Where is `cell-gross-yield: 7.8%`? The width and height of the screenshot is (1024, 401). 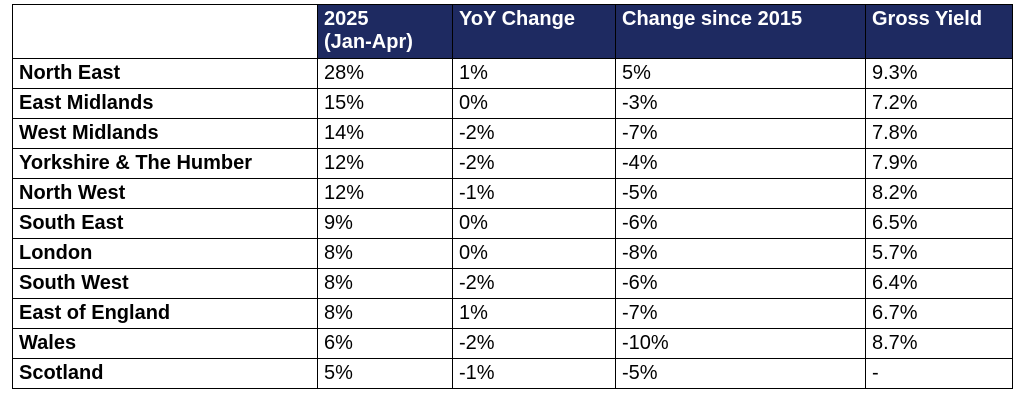
cell-gross-yield: 7.8% is located at coordinates (939, 133).